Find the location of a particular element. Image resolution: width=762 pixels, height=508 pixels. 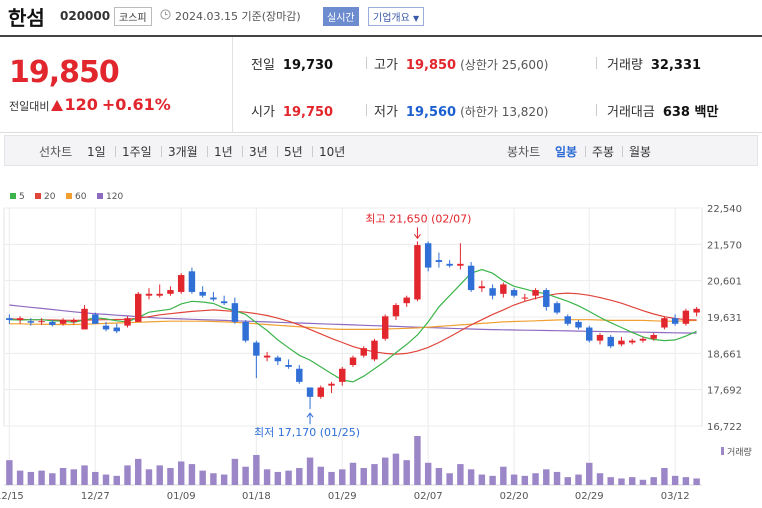

change-label: 전일대비 is located at coordinates (29, 106).